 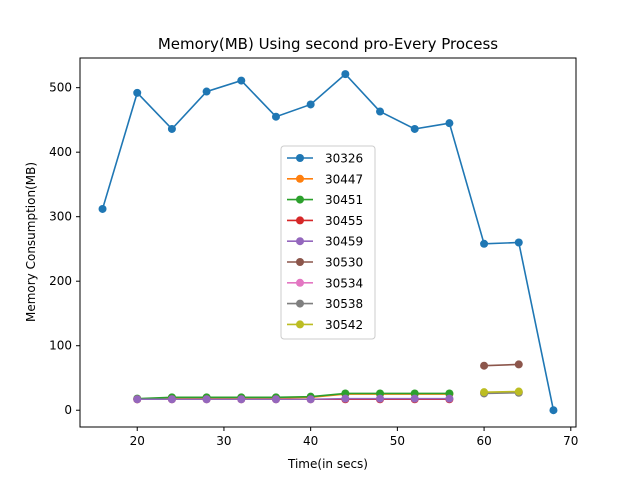 I want to click on legend-label: 30538, so click(x=344, y=304).